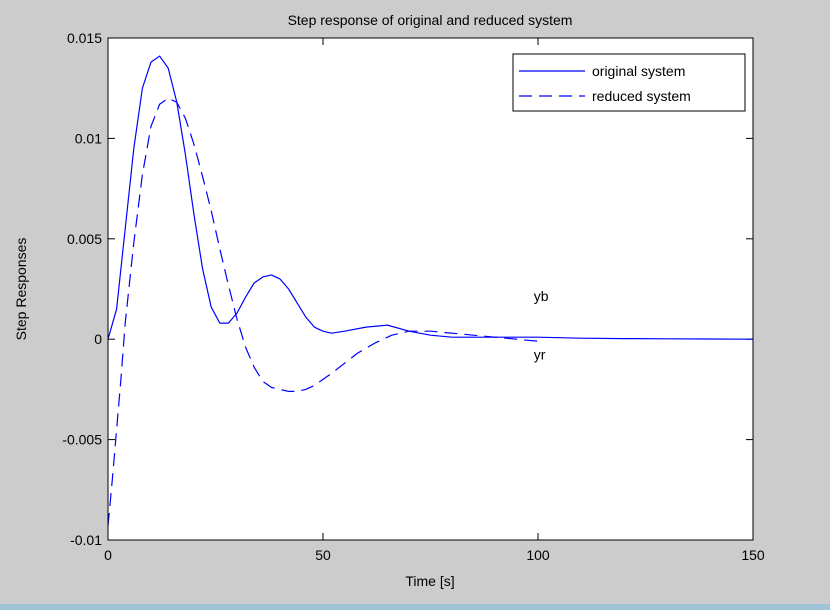 The image size is (830, 610). I want to click on legend: original system reduced system, so click(629, 82).